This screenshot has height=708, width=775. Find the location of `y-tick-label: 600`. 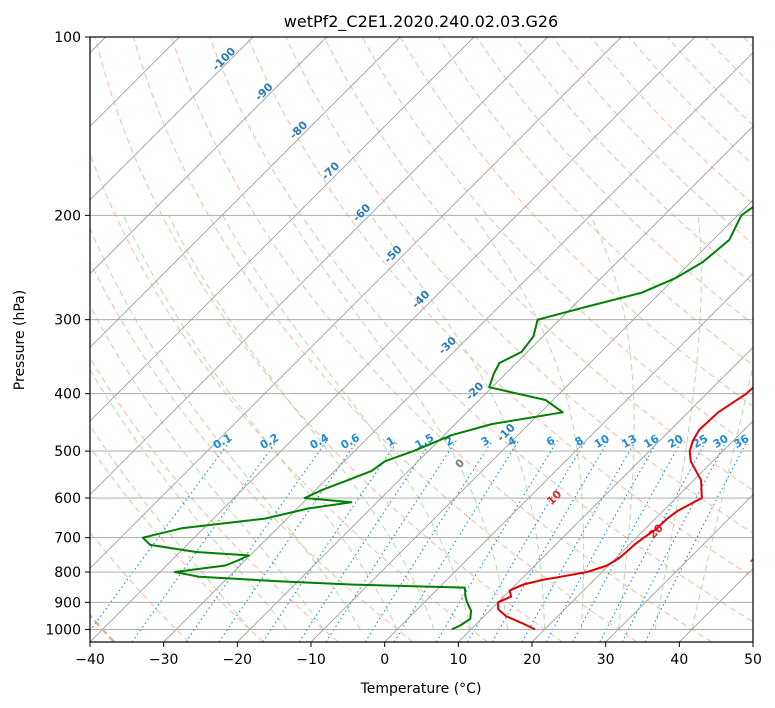

y-tick-label: 600 is located at coordinates (67, 499).